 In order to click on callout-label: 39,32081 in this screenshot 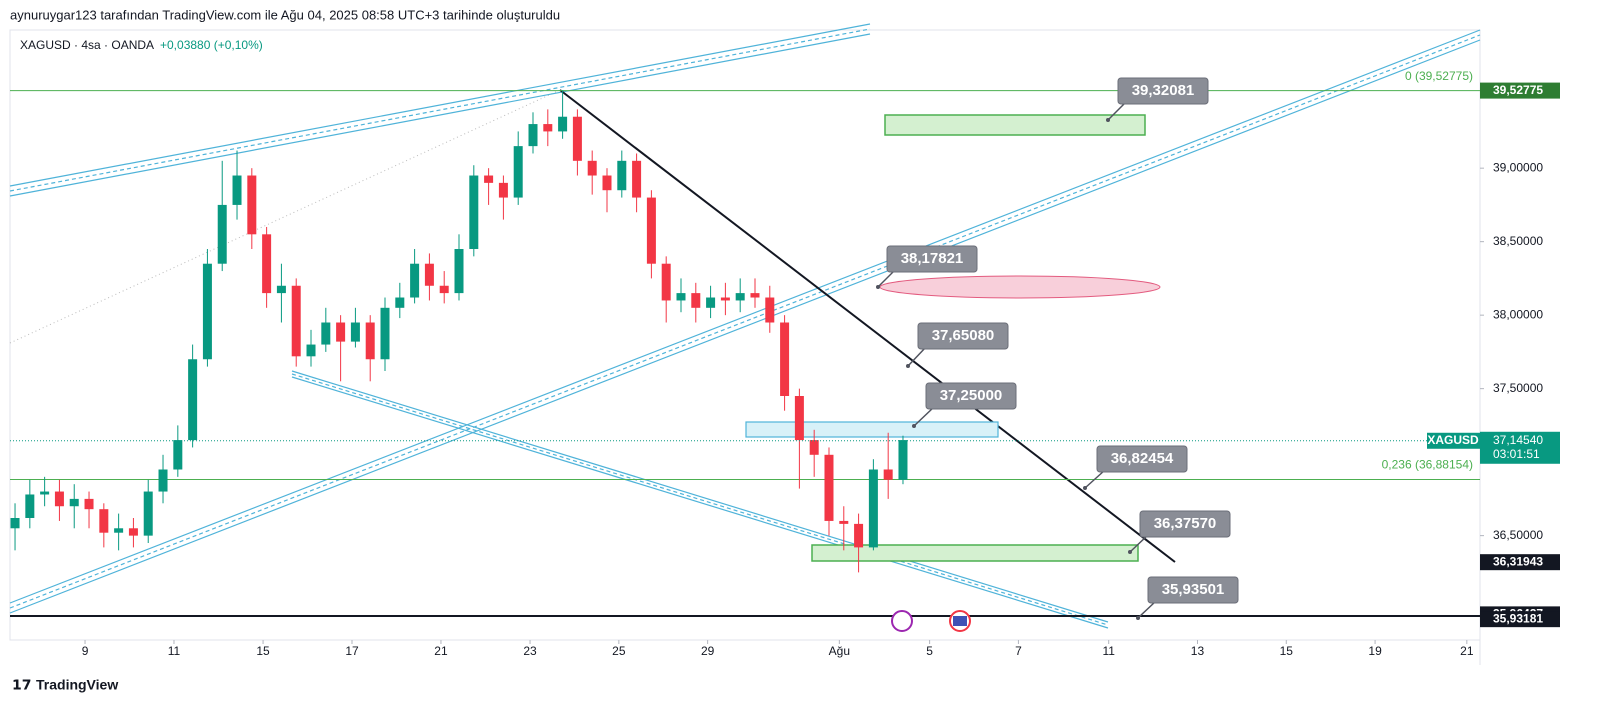, I will do `click(1163, 90)`.